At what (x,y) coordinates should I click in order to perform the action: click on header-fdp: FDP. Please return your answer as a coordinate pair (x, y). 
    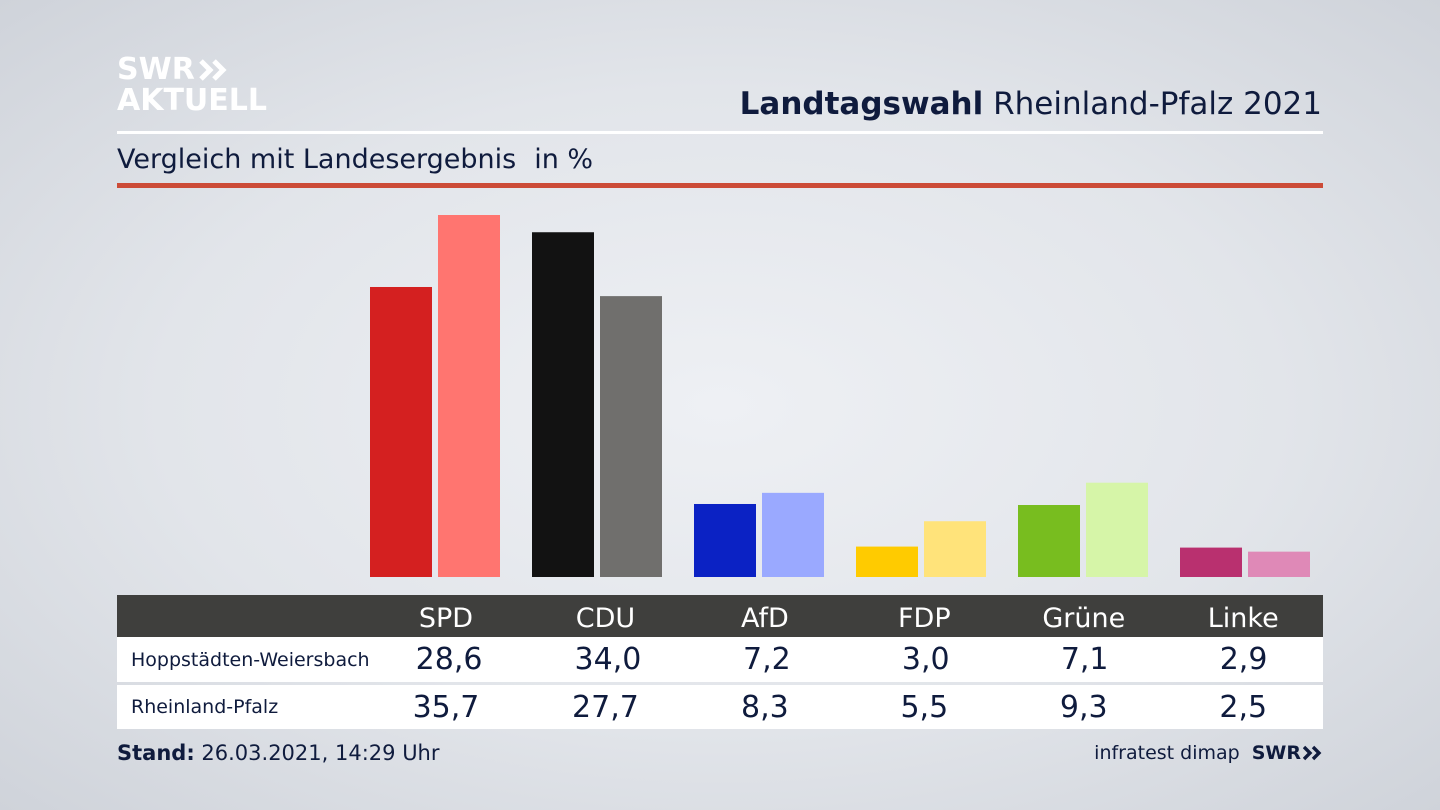
    Looking at the image, I should click on (924, 618).